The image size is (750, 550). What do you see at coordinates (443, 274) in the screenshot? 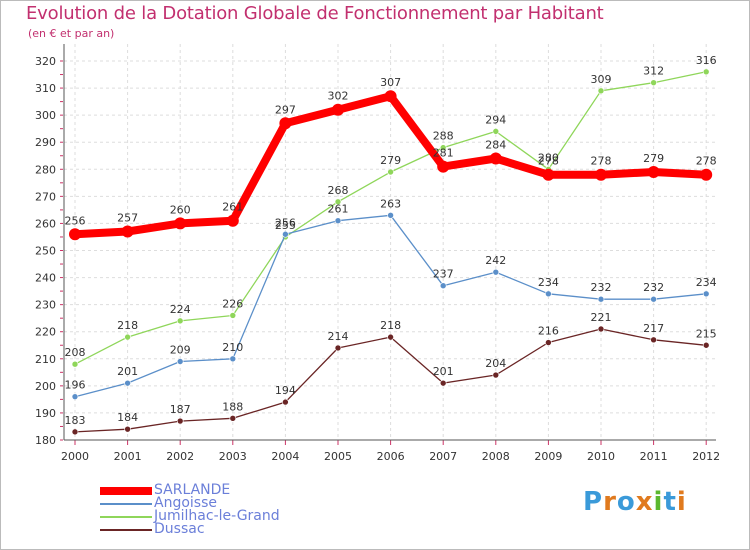
I see `data-label: 237` at bounding box center [443, 274].